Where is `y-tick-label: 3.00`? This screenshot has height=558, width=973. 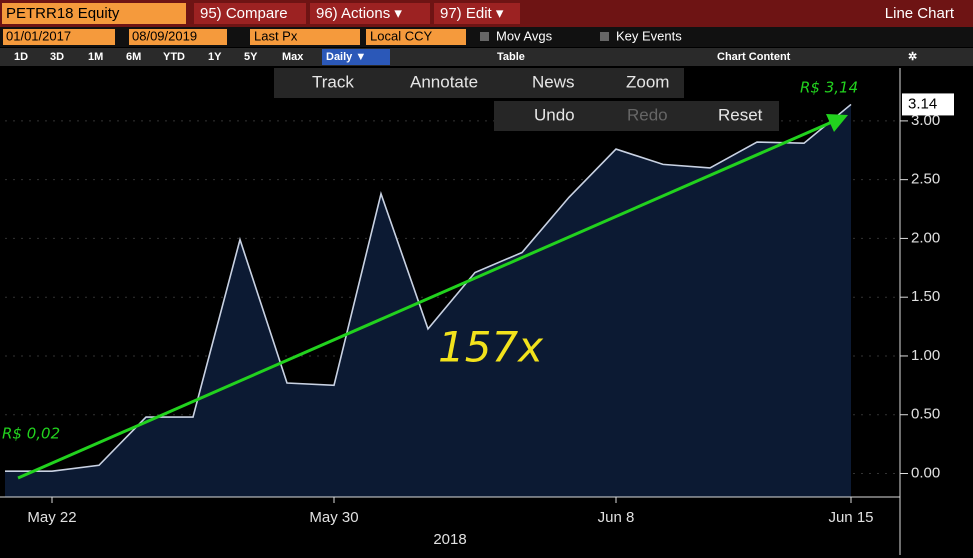
y-tick-label: 3.00 is located at coordinates (925, 120).